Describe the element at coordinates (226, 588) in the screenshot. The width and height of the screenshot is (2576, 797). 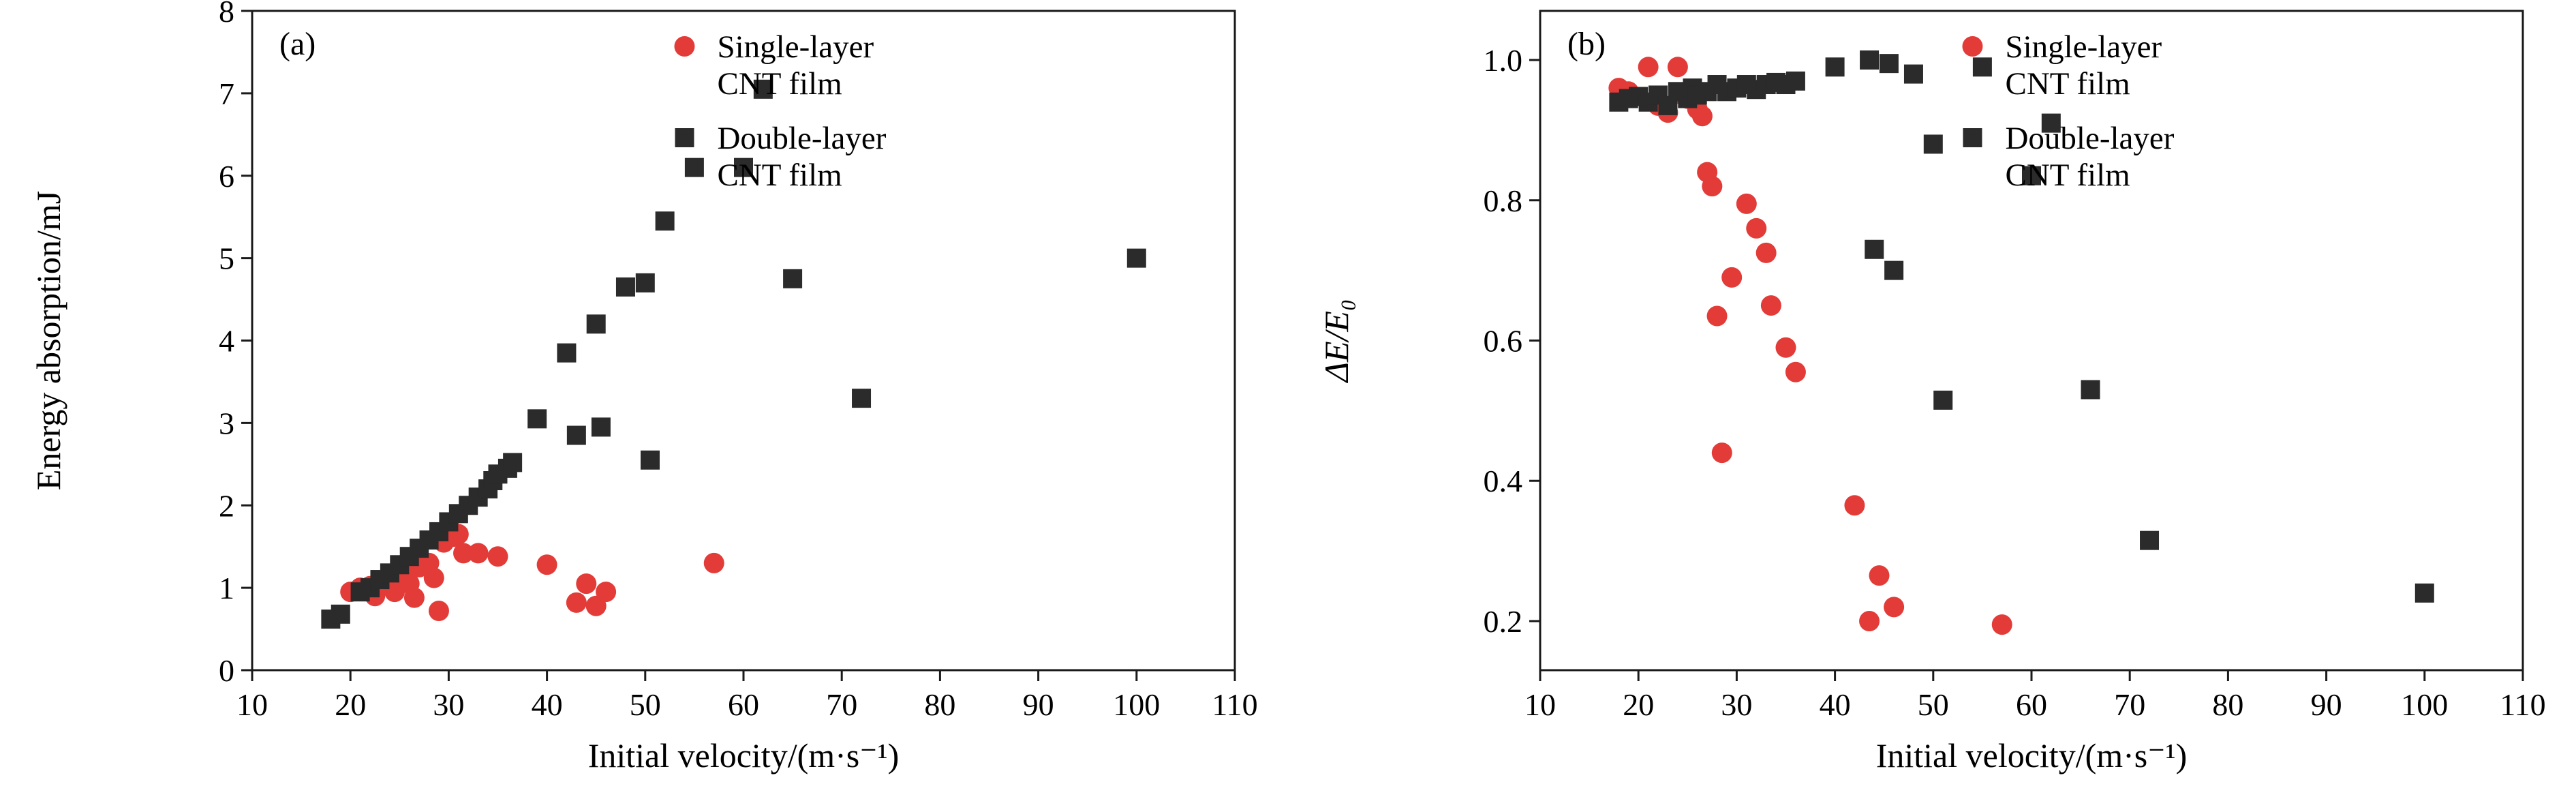
I see `y-tick-label: 1` at that location.